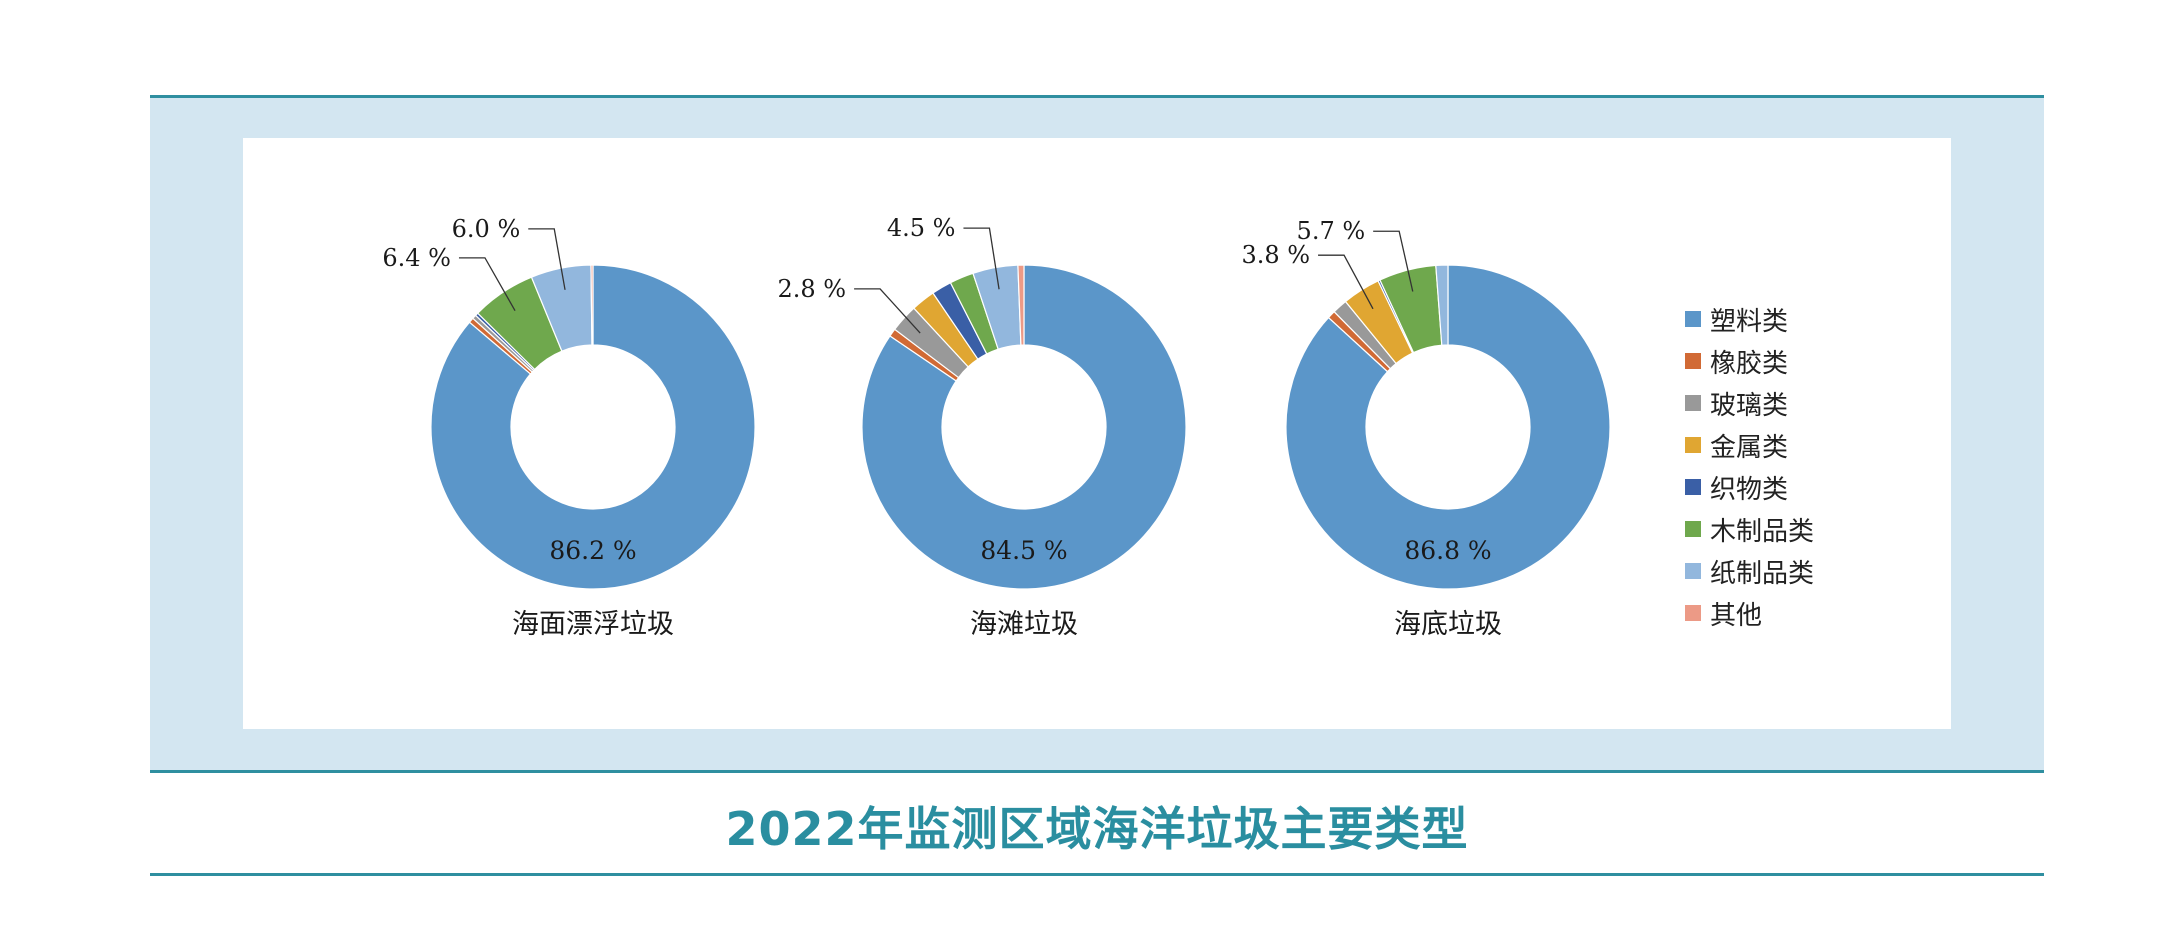  What do you see at coordinates (1749, 489) in the screenshot?
I see `legend-label: 织物类` at bounding box center [1749, 489].